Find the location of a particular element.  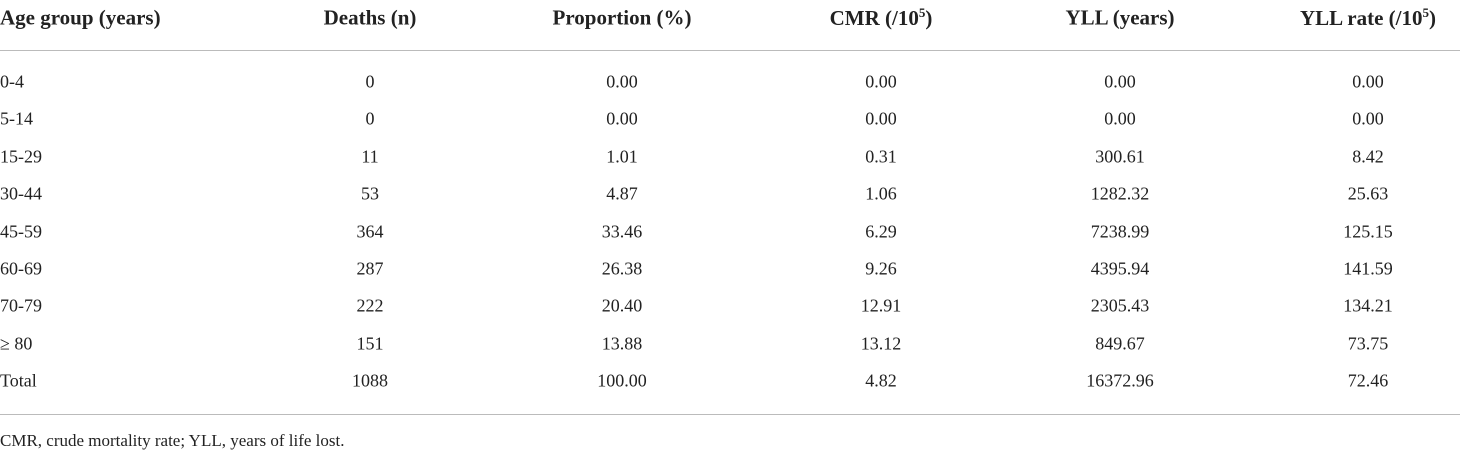

table-cell: 7238.99 is located at coordinates (1120, 231).